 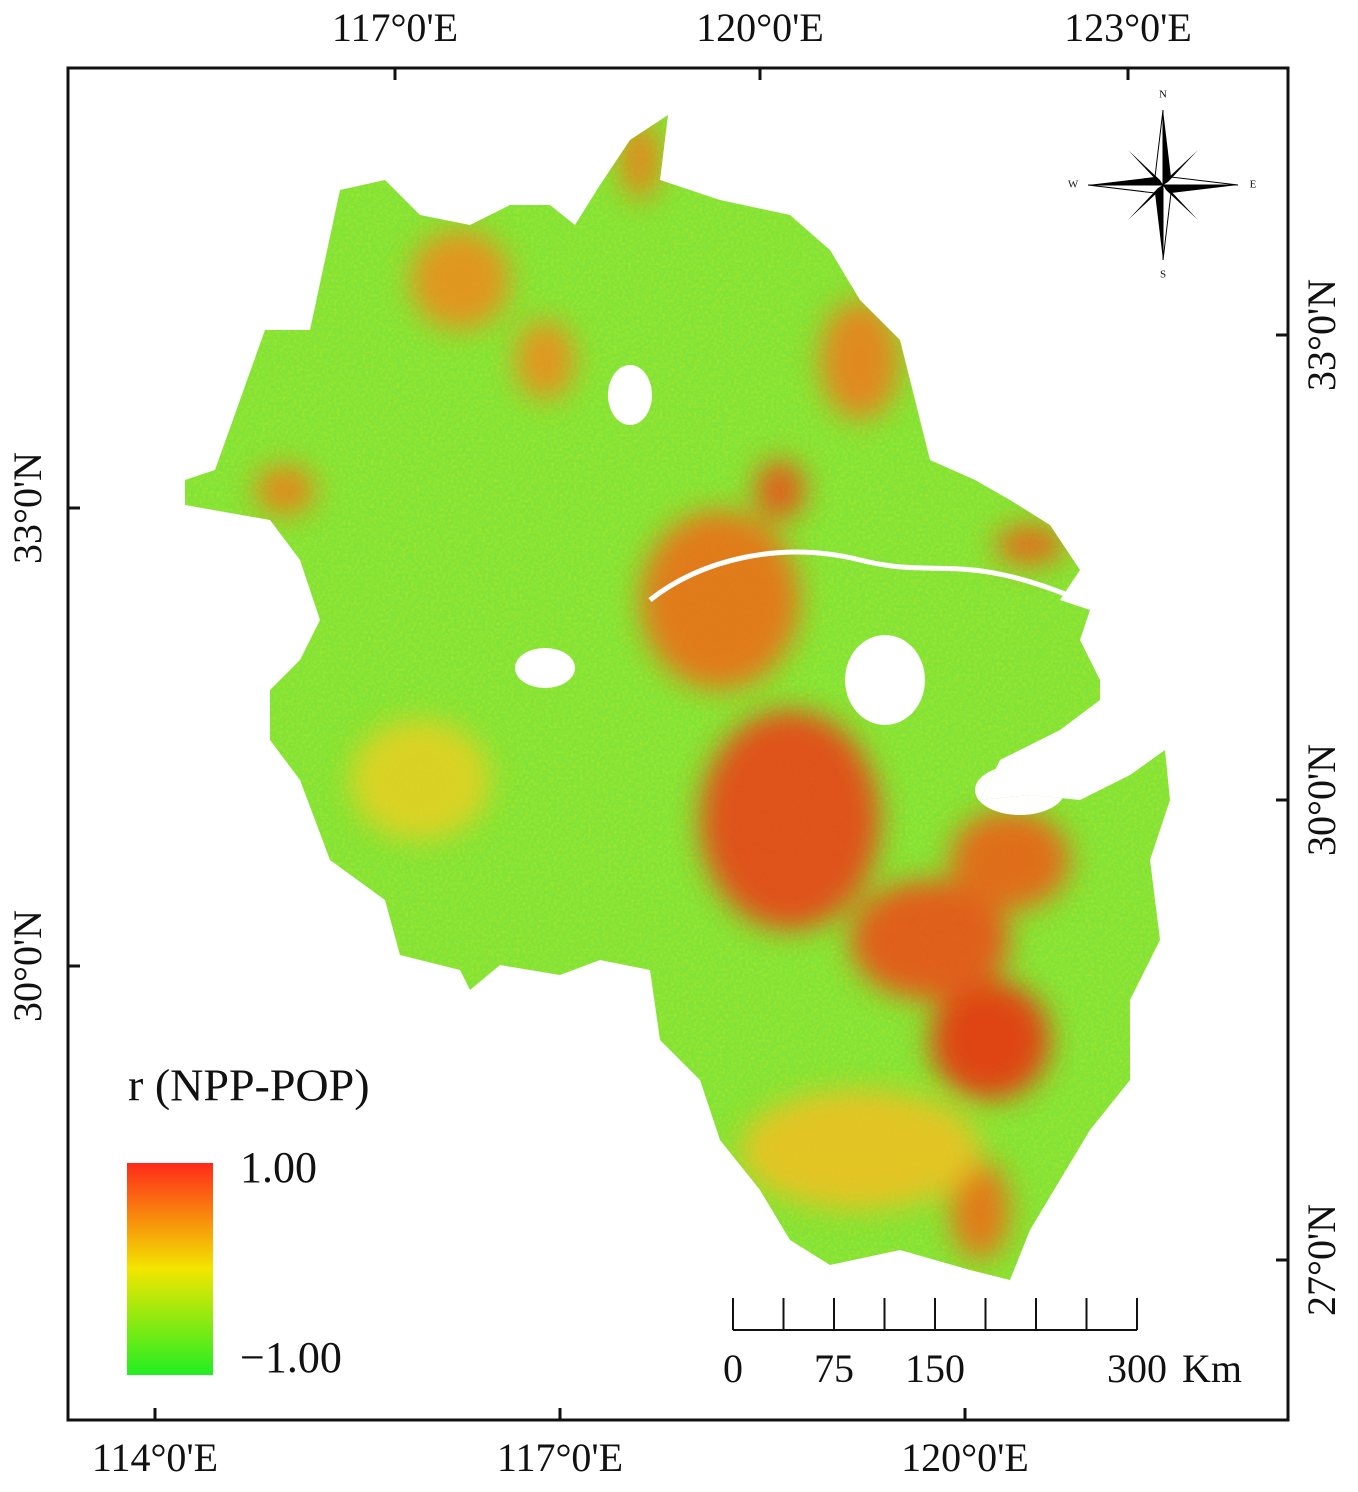 I want to click on scale-bar-label: 150, so click(x=935, y=1368).